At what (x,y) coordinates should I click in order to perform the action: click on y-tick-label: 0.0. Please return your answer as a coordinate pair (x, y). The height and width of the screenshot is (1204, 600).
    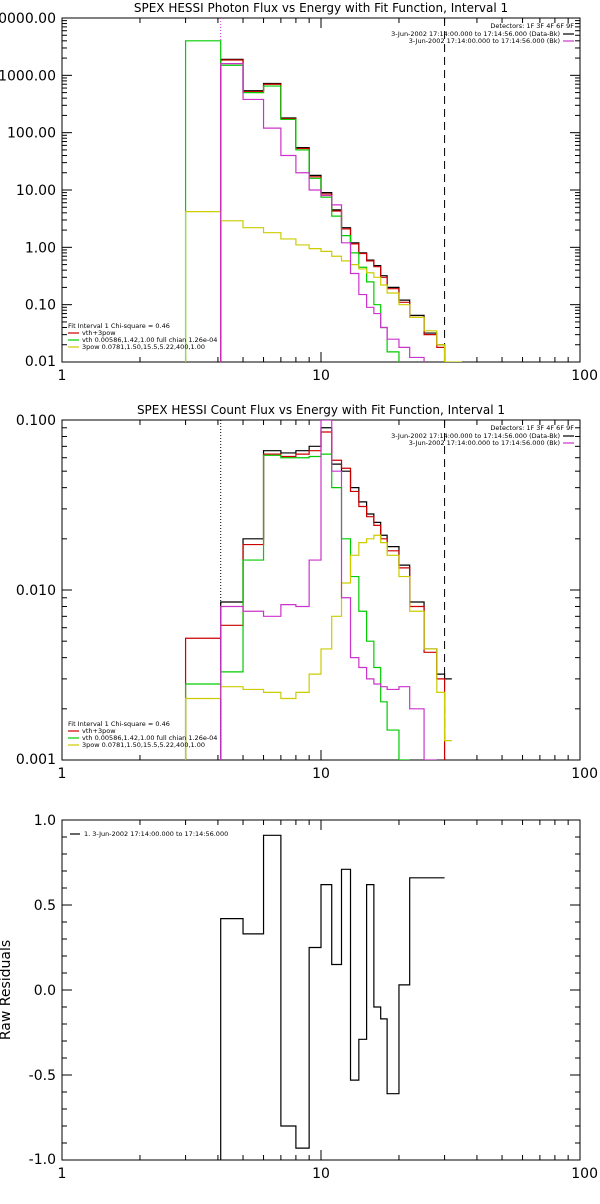
    Looking at the image, I should click on (45, 991).